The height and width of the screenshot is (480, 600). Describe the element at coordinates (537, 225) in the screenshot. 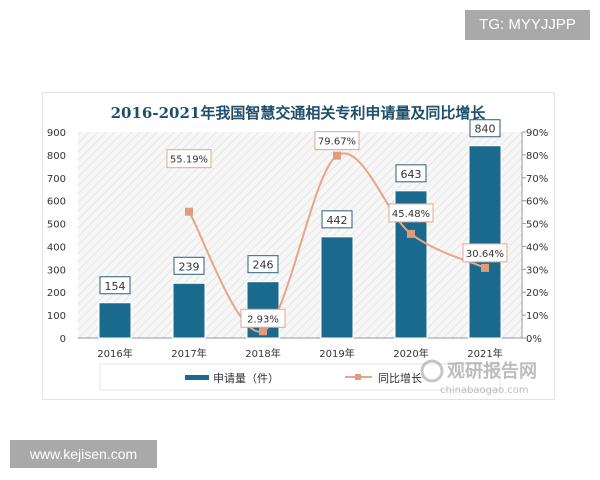

I see `y-right-tick-label: 50%` at that location.